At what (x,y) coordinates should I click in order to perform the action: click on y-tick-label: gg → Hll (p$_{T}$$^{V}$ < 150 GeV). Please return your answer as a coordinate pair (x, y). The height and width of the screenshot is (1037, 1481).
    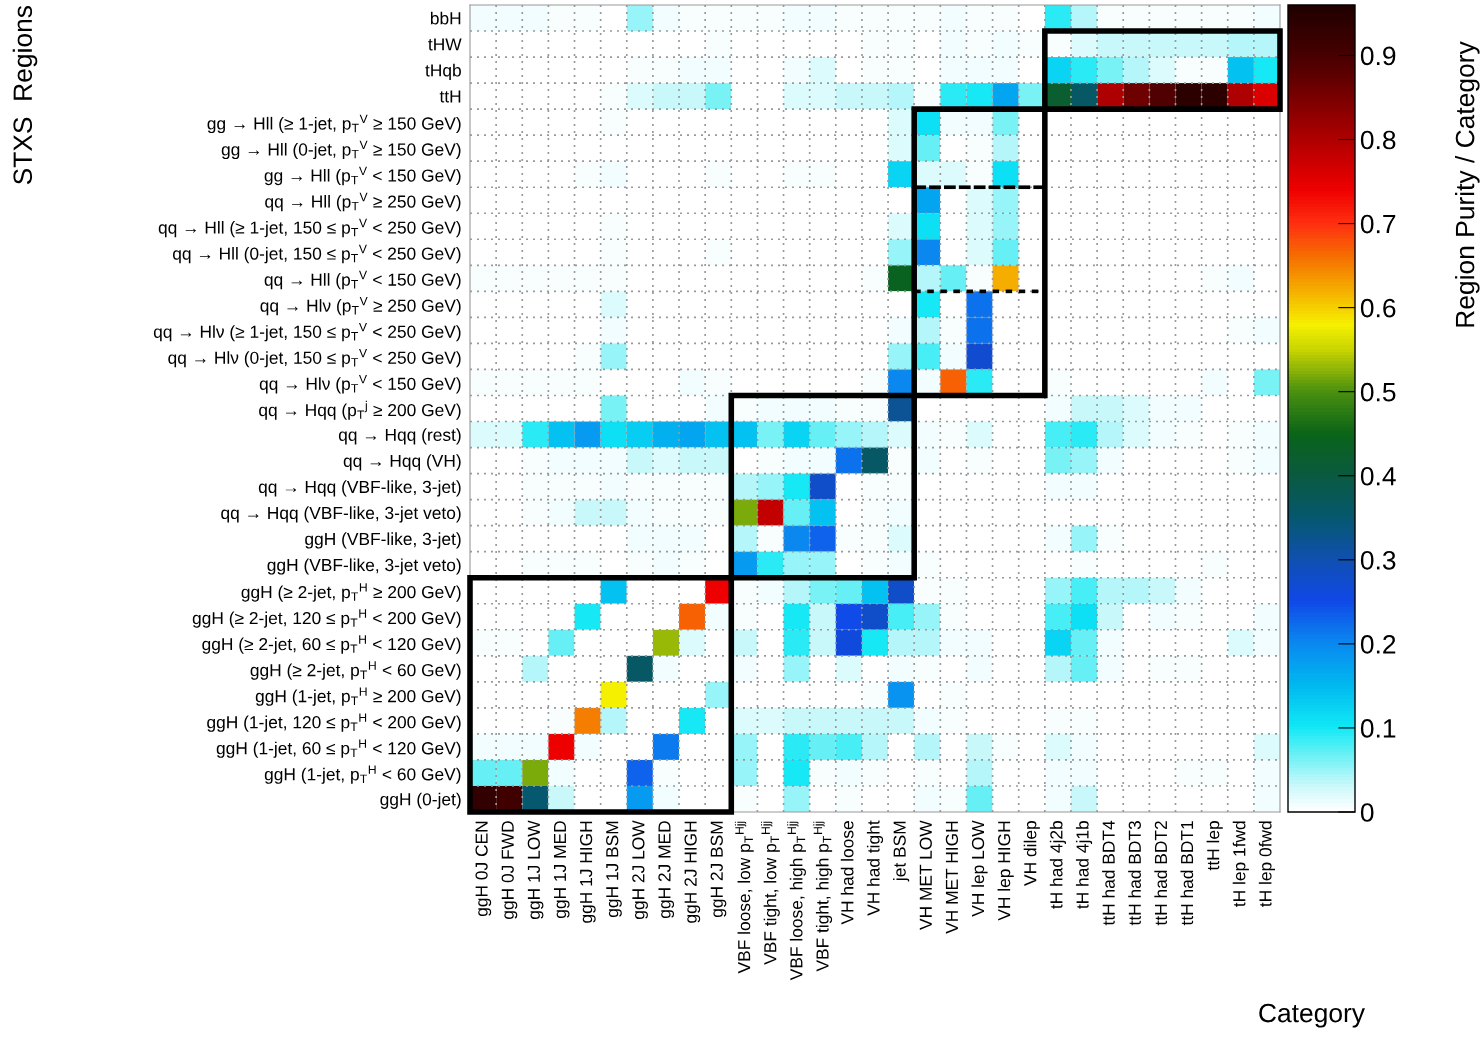
    Looking at the image, I should click on (362, 176).